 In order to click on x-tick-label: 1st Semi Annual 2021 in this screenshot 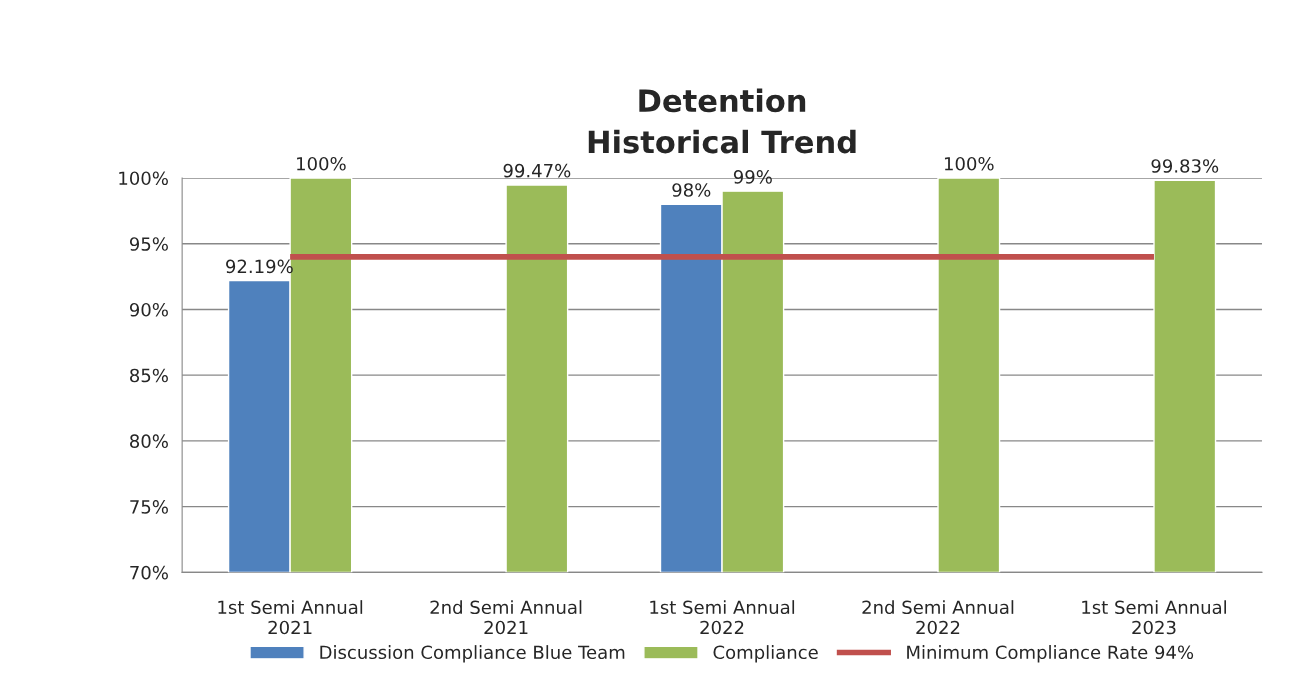, I will do `click(290, 617)`.